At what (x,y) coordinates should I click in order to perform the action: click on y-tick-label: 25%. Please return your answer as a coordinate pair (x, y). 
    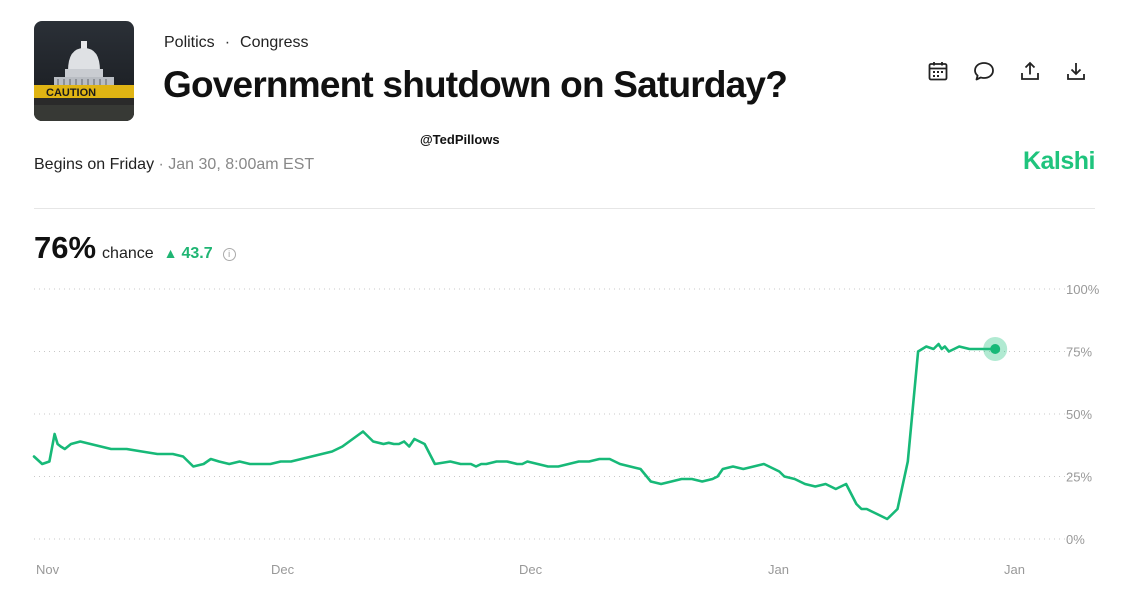
    Looking at the image, I should click on (1079, 477).